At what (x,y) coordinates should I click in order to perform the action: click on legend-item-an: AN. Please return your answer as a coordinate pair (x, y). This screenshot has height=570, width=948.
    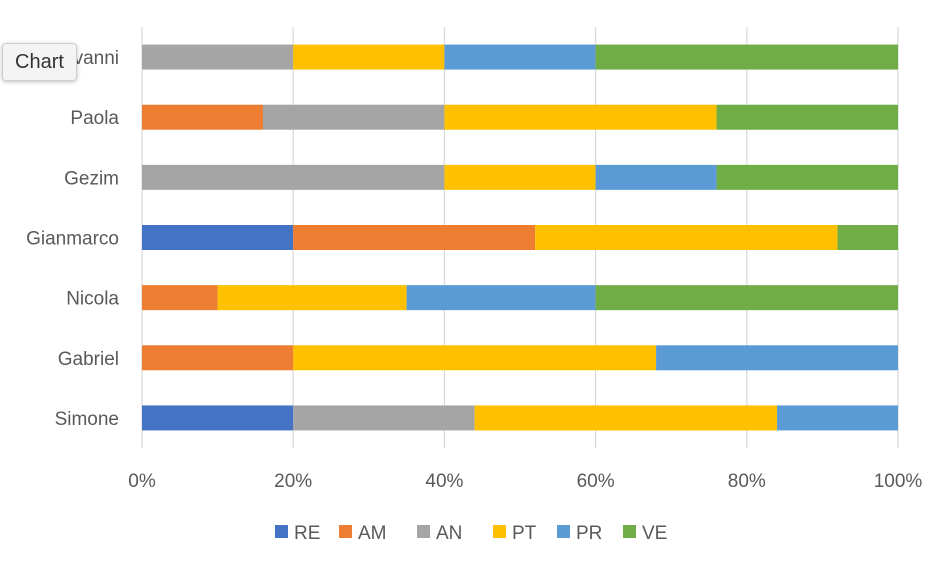
    Looking at the image, I should click on (439, 533).